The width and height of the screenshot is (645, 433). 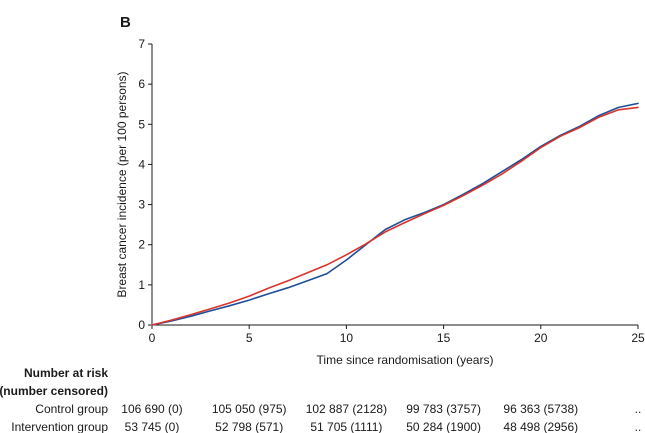 I want to click on risk-cell: 51 705 (1111), so click(x=346, y=426).